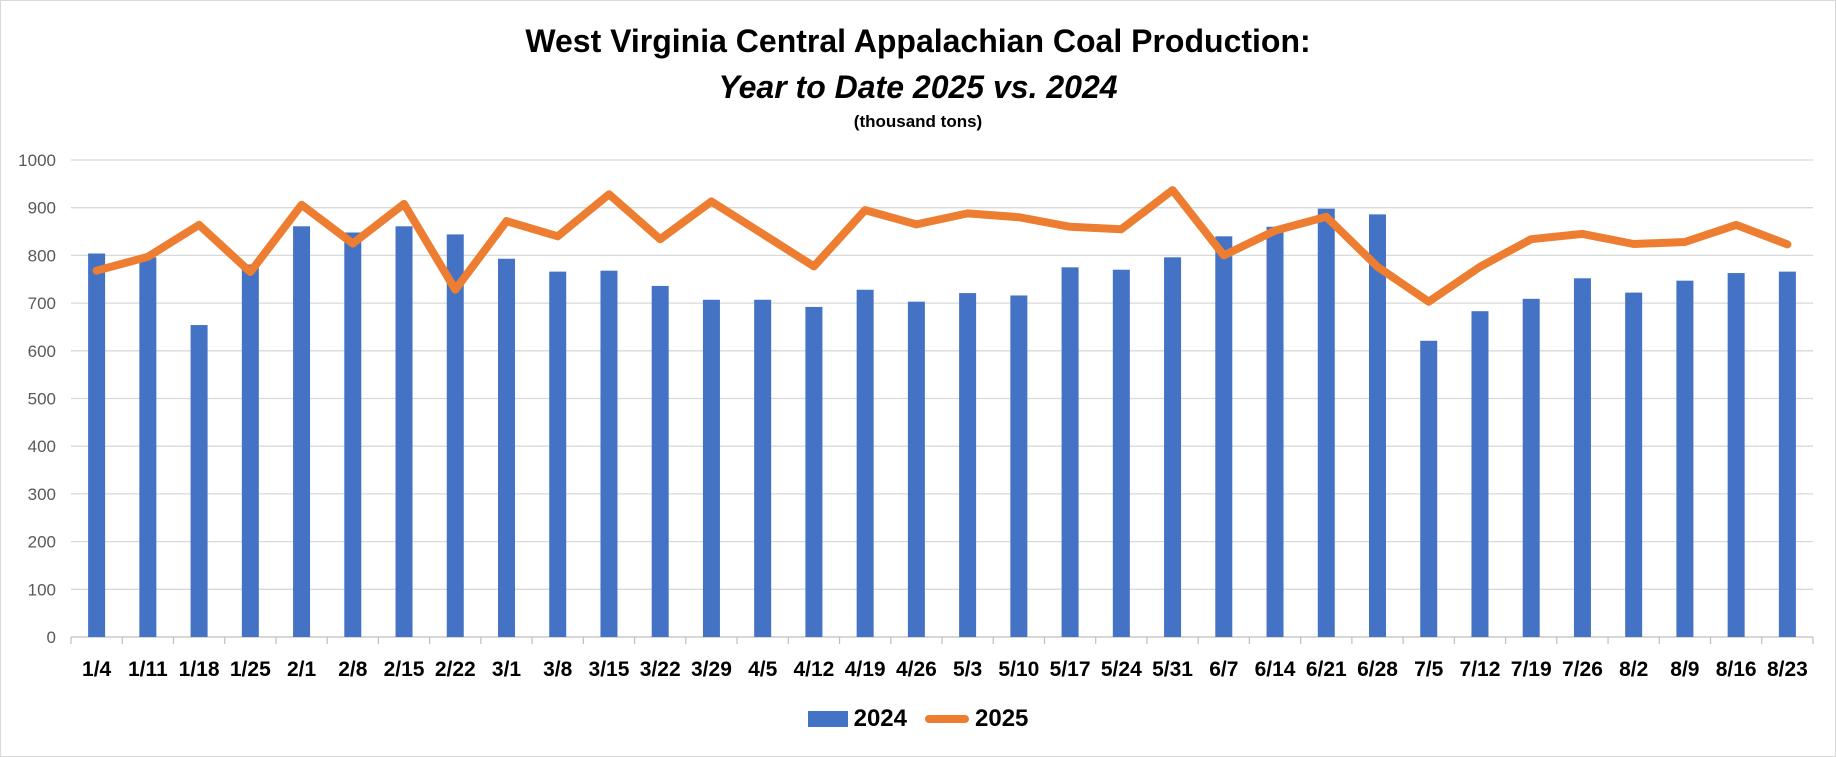 The image size is (1836, 757). I want to click on y-tick-label: 400, so click(42, 446).